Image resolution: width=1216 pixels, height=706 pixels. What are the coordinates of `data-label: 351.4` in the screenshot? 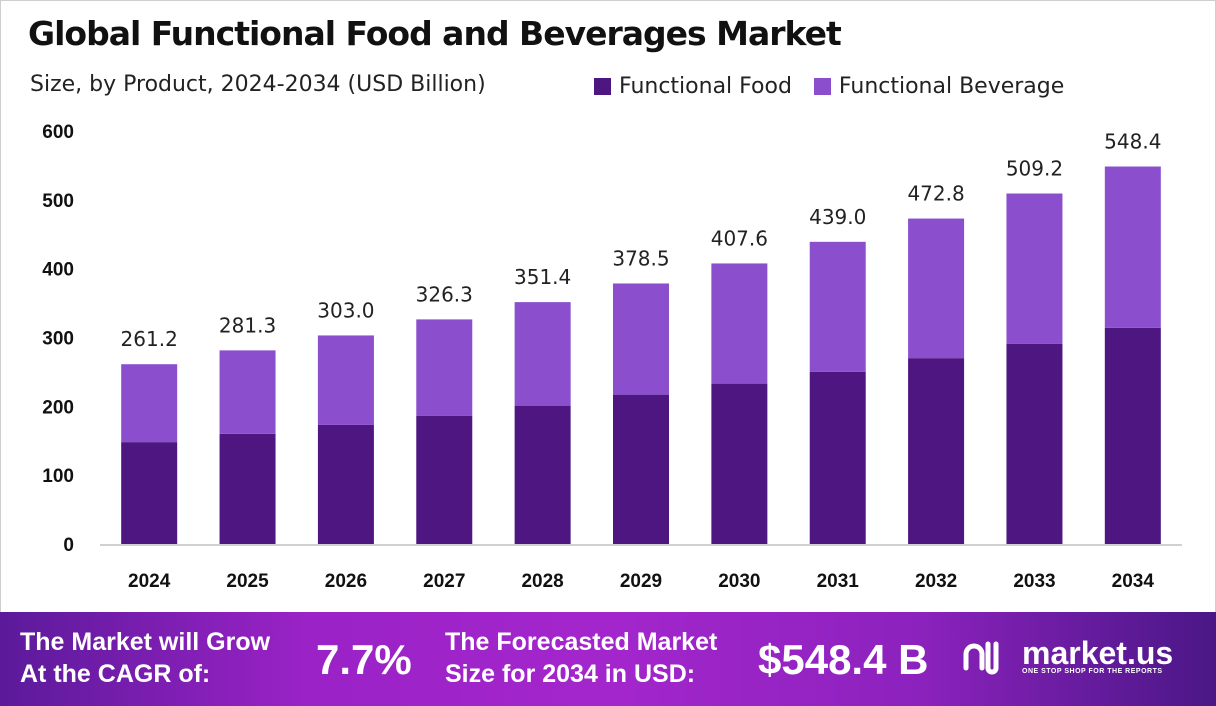 It's located at (542, 277).